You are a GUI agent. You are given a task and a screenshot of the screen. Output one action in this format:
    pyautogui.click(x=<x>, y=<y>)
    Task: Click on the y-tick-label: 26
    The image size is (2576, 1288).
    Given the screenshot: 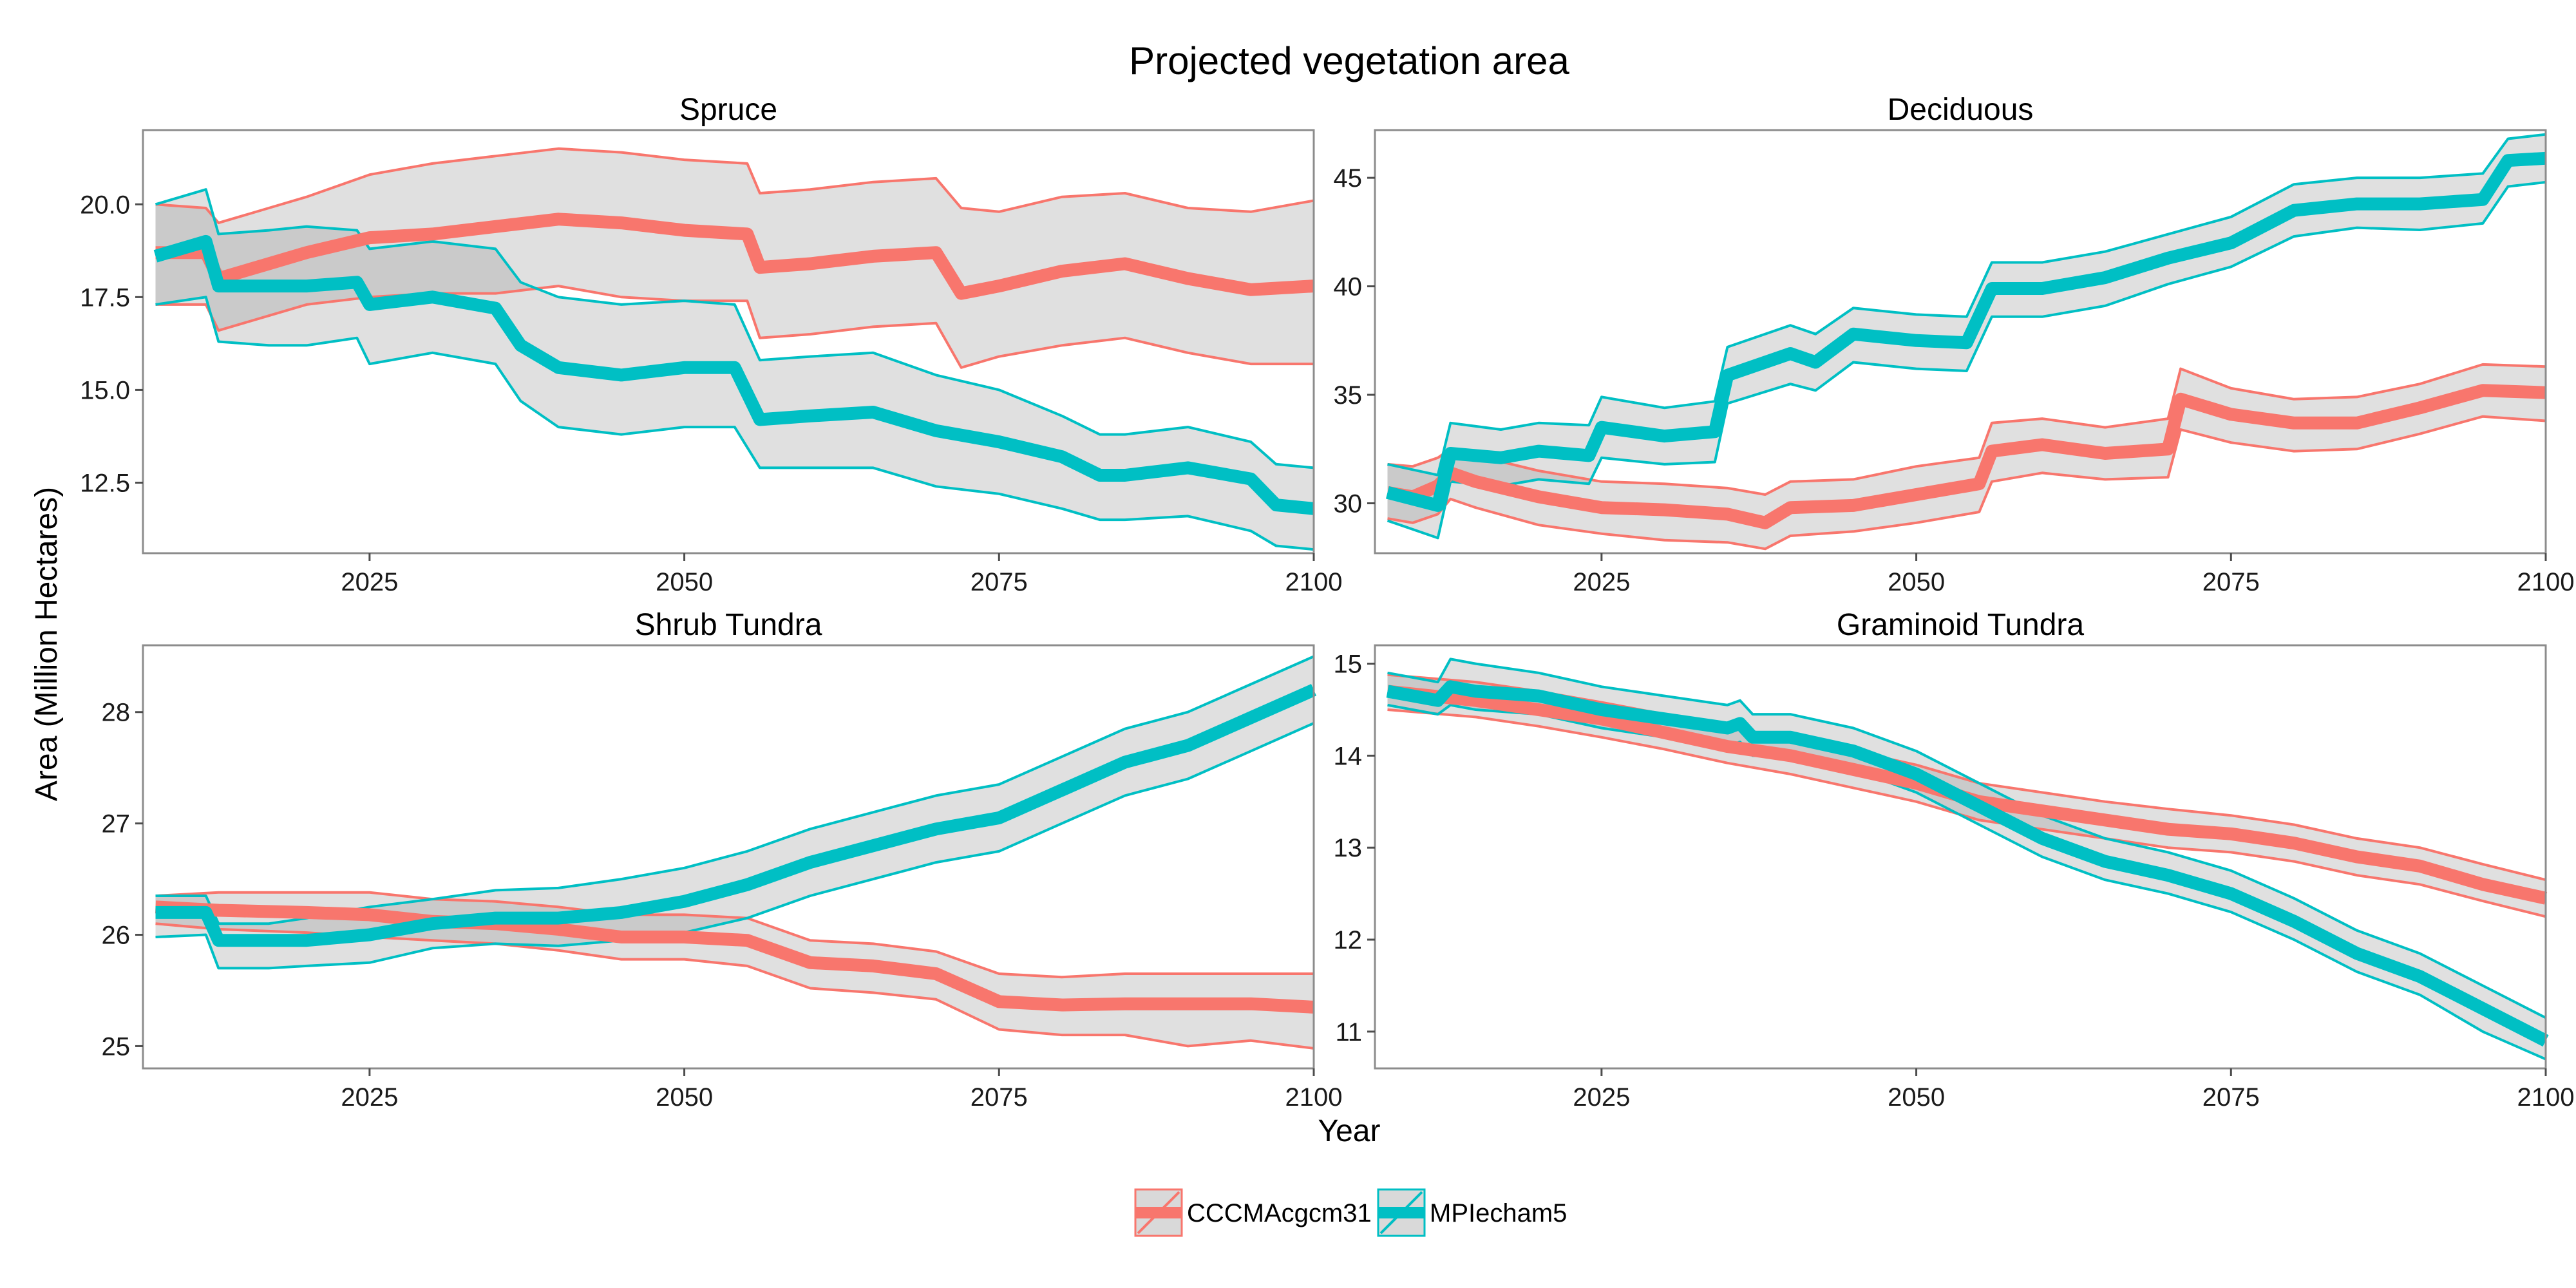 What is the action you would take?
    pyautogui.click(x=116, y=936)
    